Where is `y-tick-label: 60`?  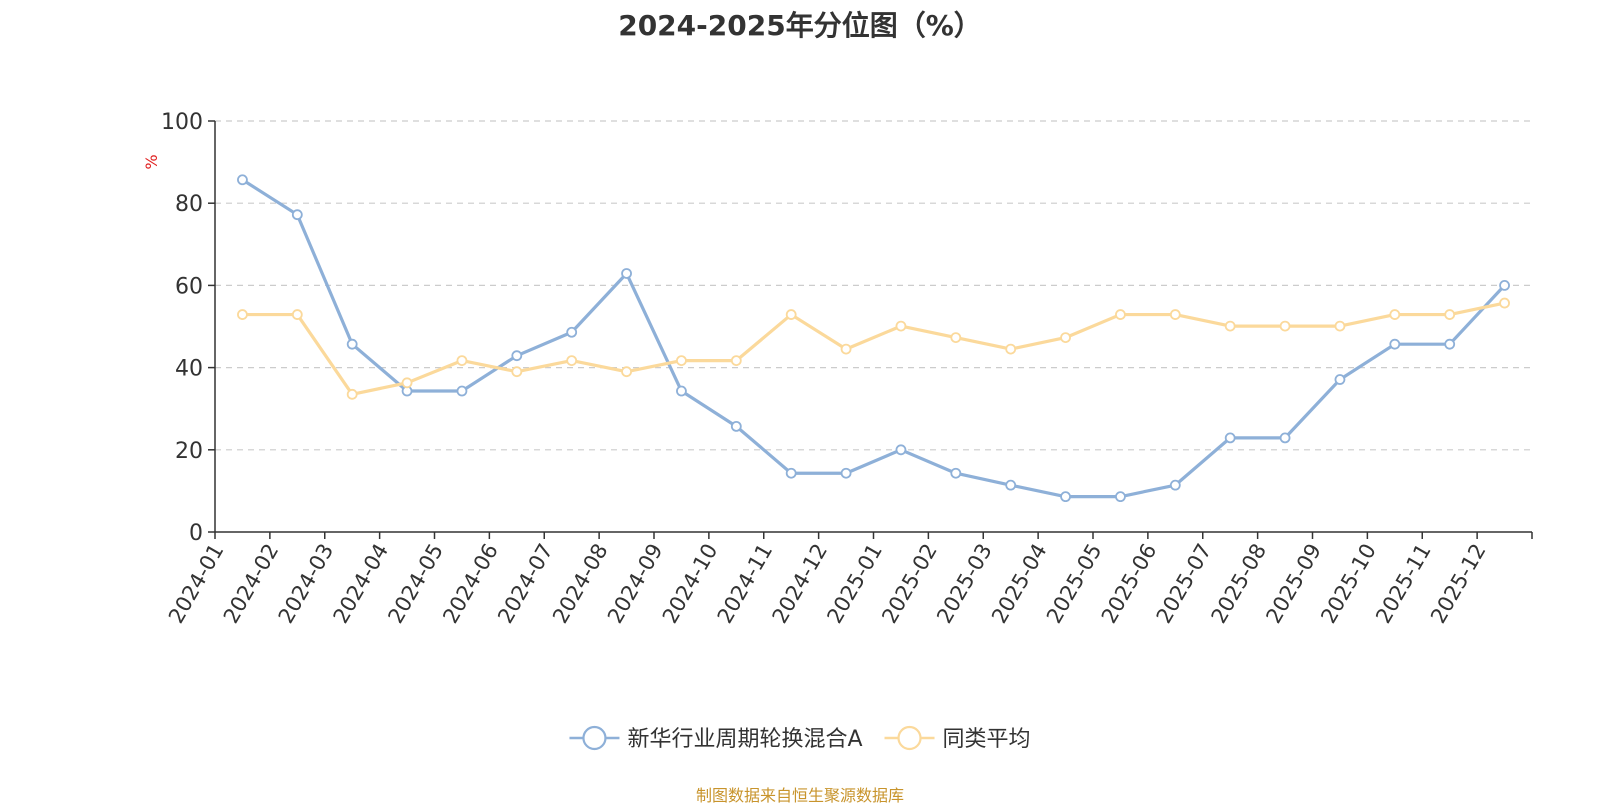
y-tick-label: 60 is located at coordinates (189, 286).